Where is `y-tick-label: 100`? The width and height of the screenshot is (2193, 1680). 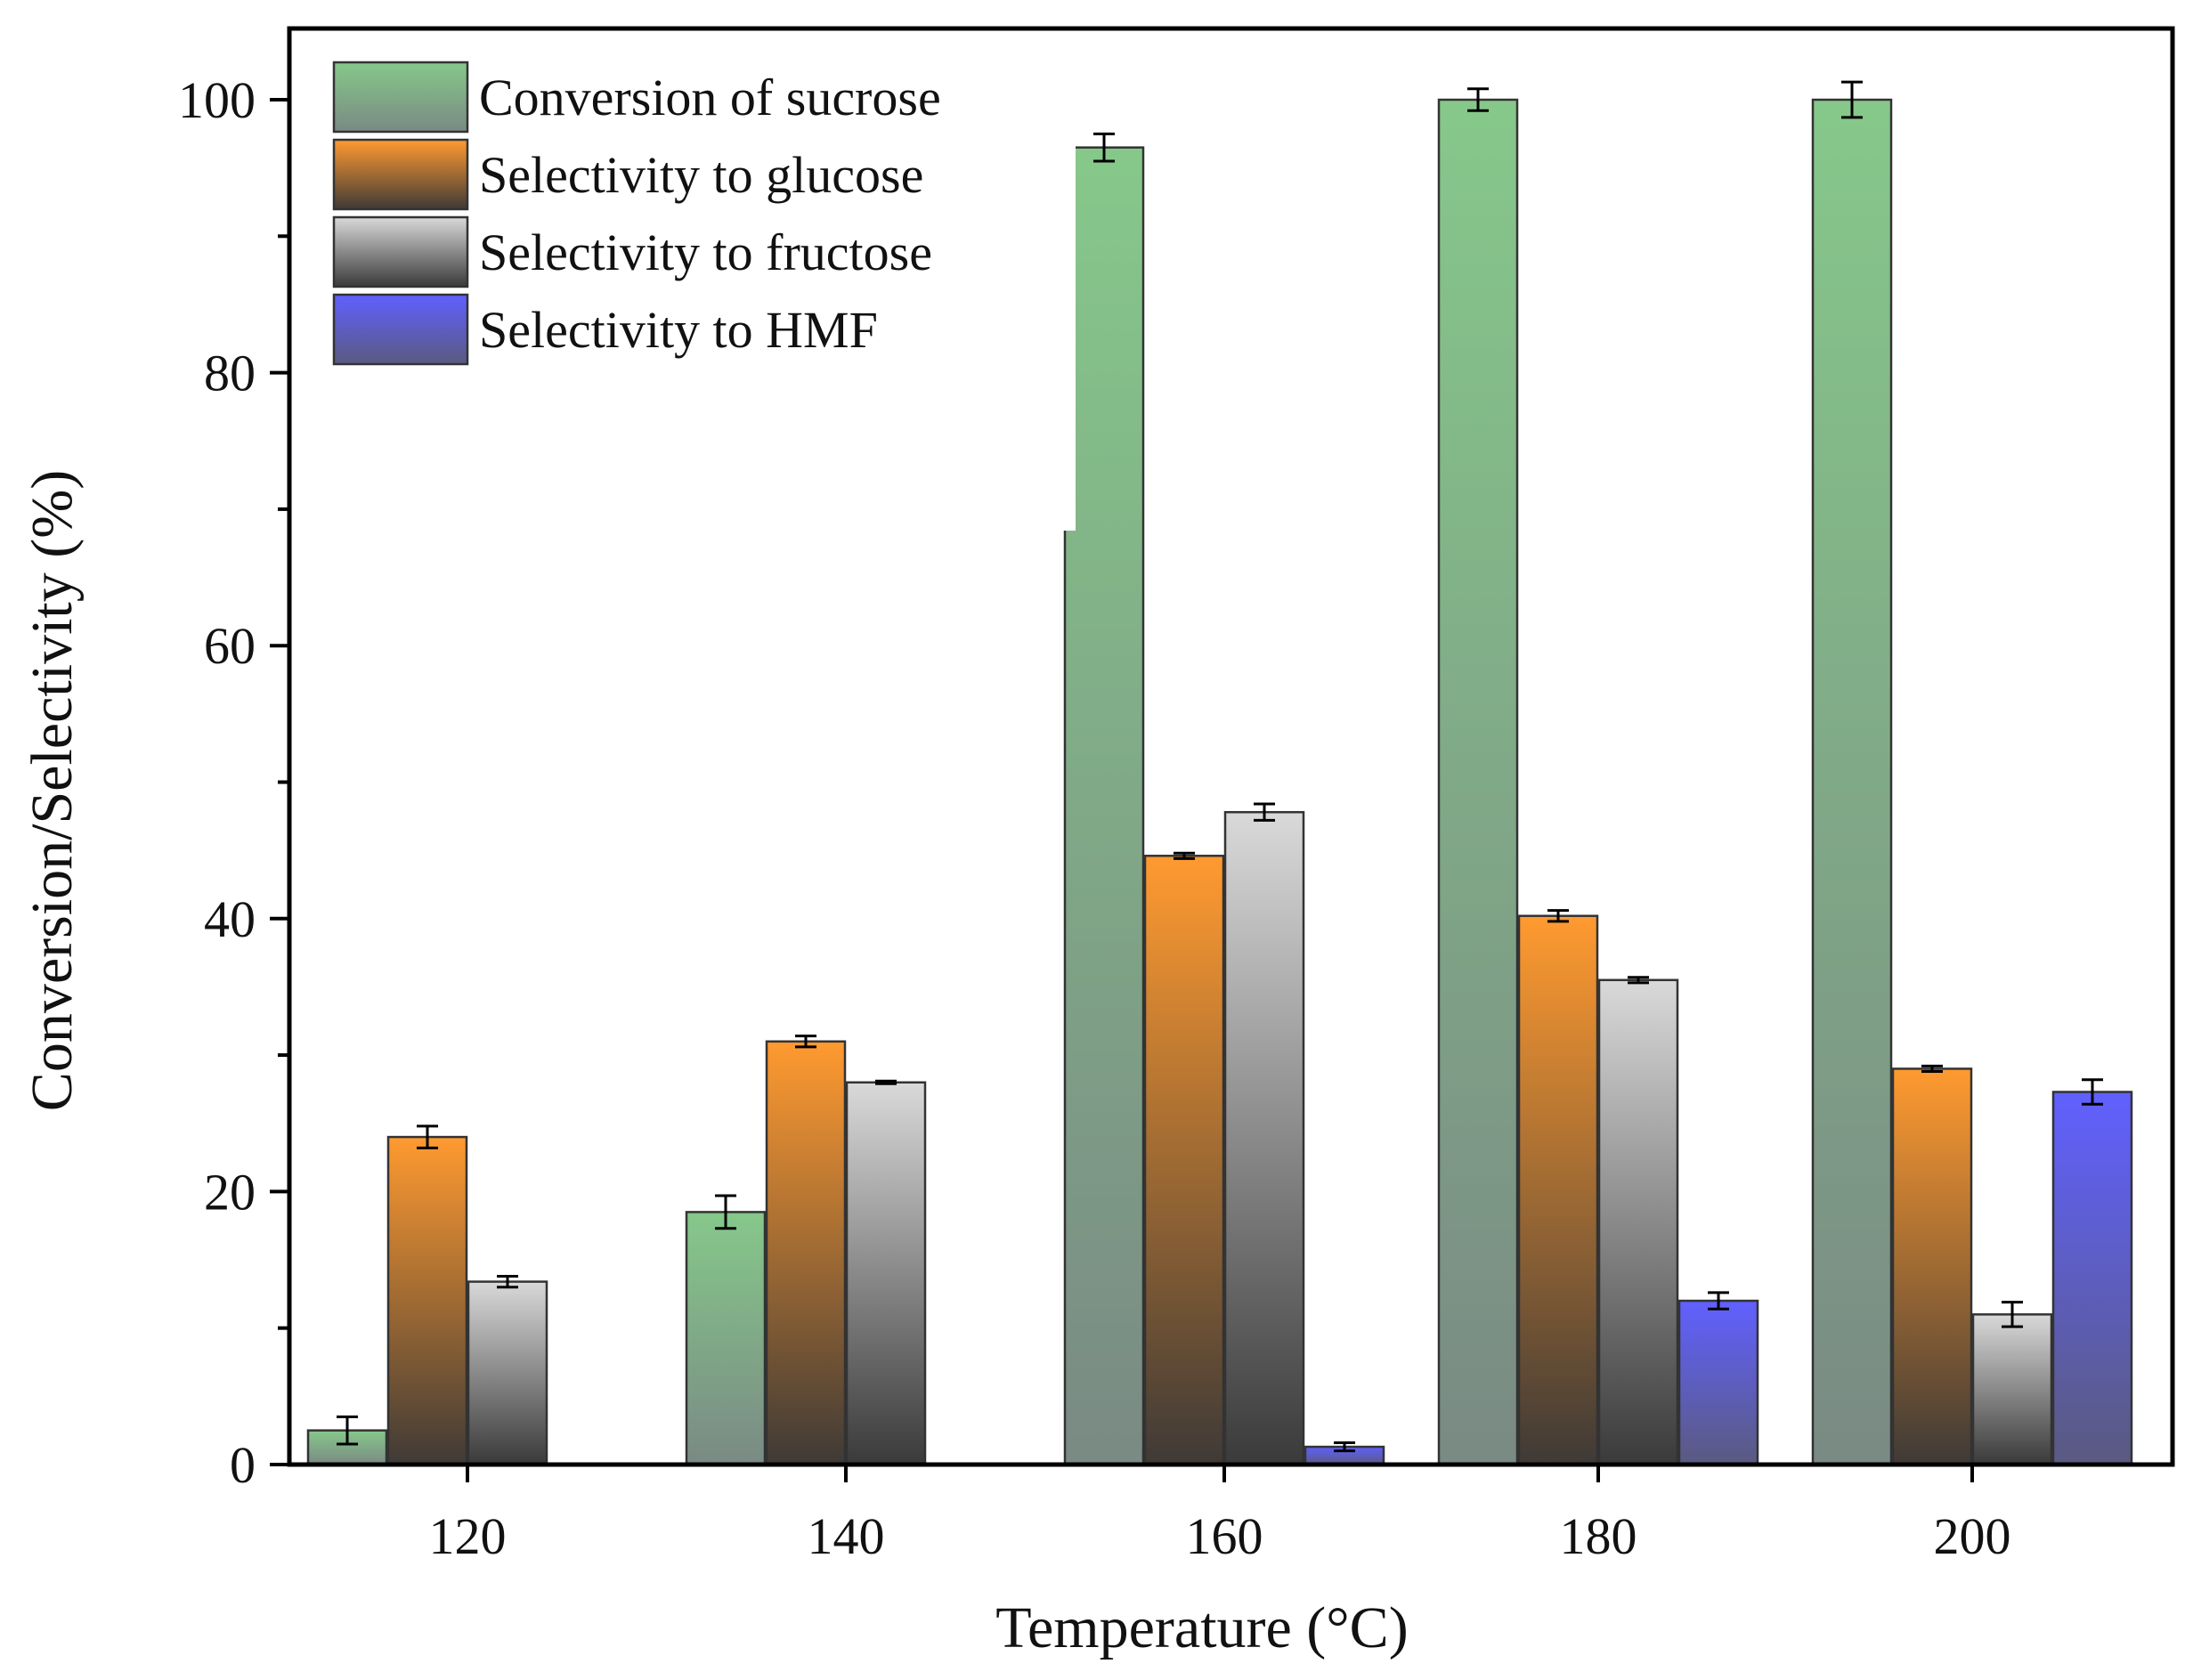
y-tick-label: 100 is located at coordinates (217, 100).